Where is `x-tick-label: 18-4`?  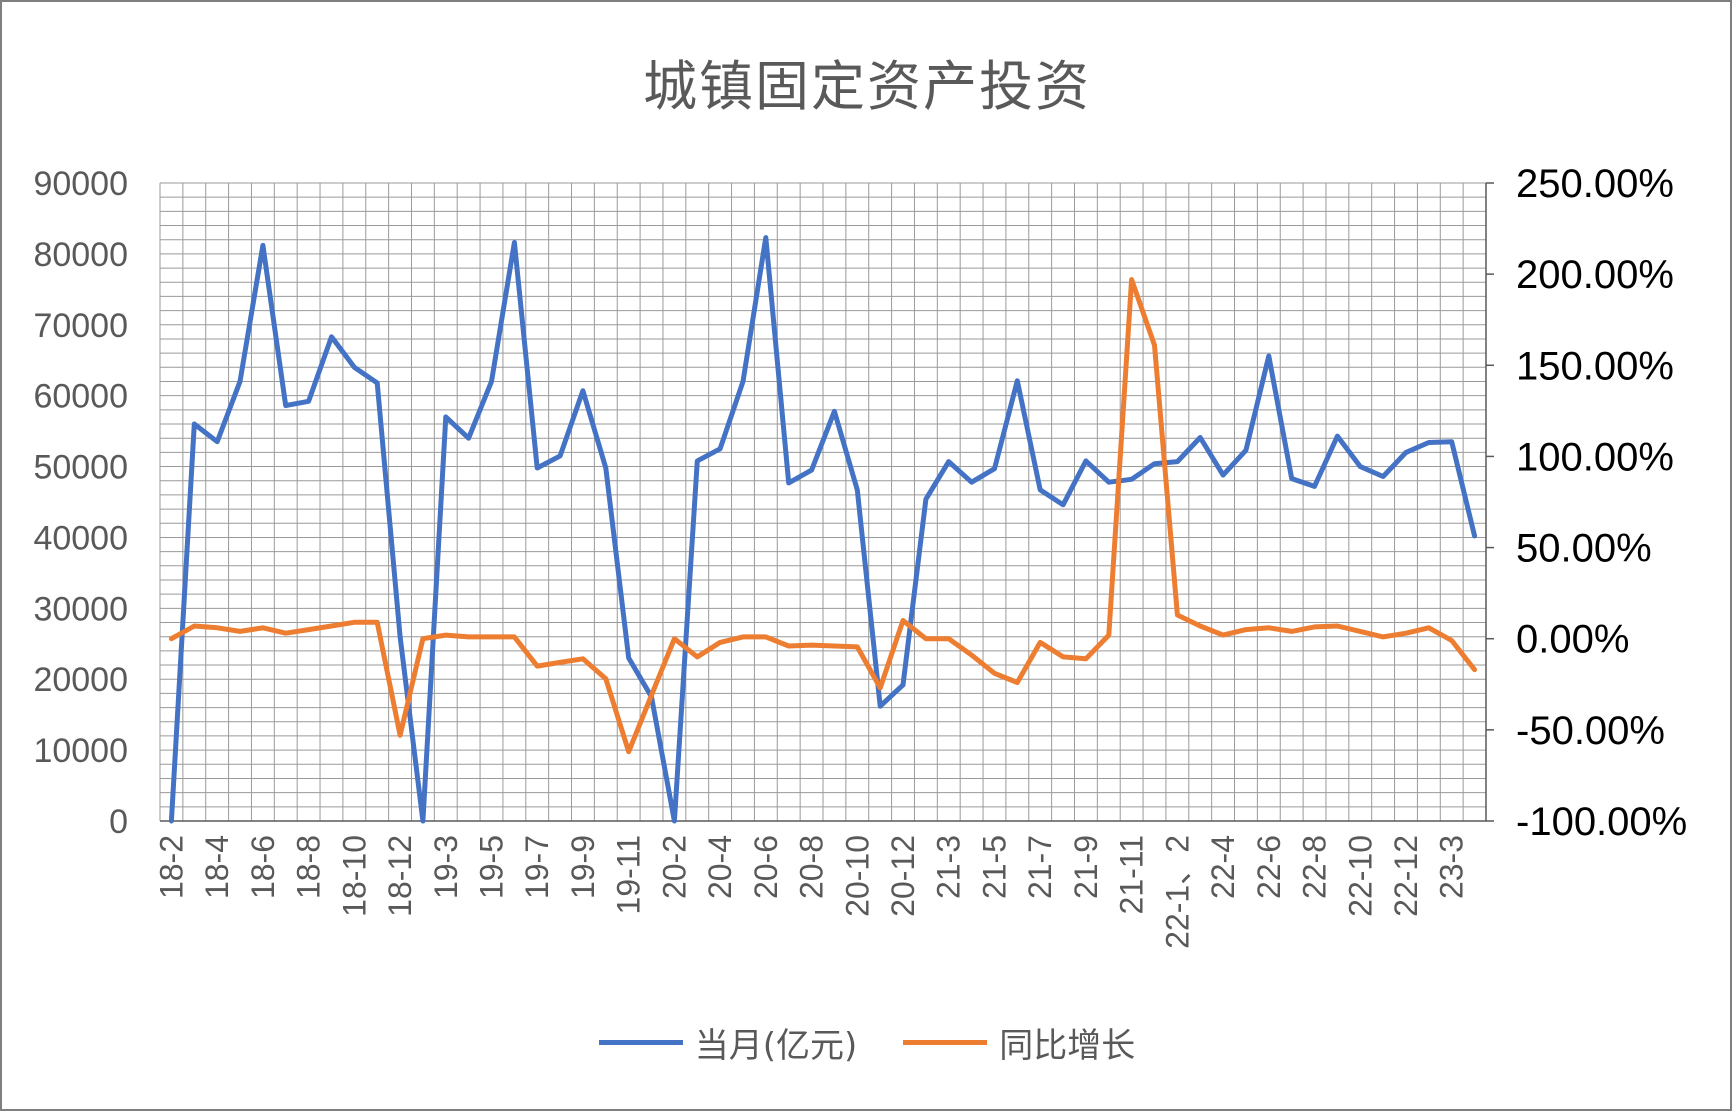 x-tick-label: 18-4 is located at coordinates (217, 867).